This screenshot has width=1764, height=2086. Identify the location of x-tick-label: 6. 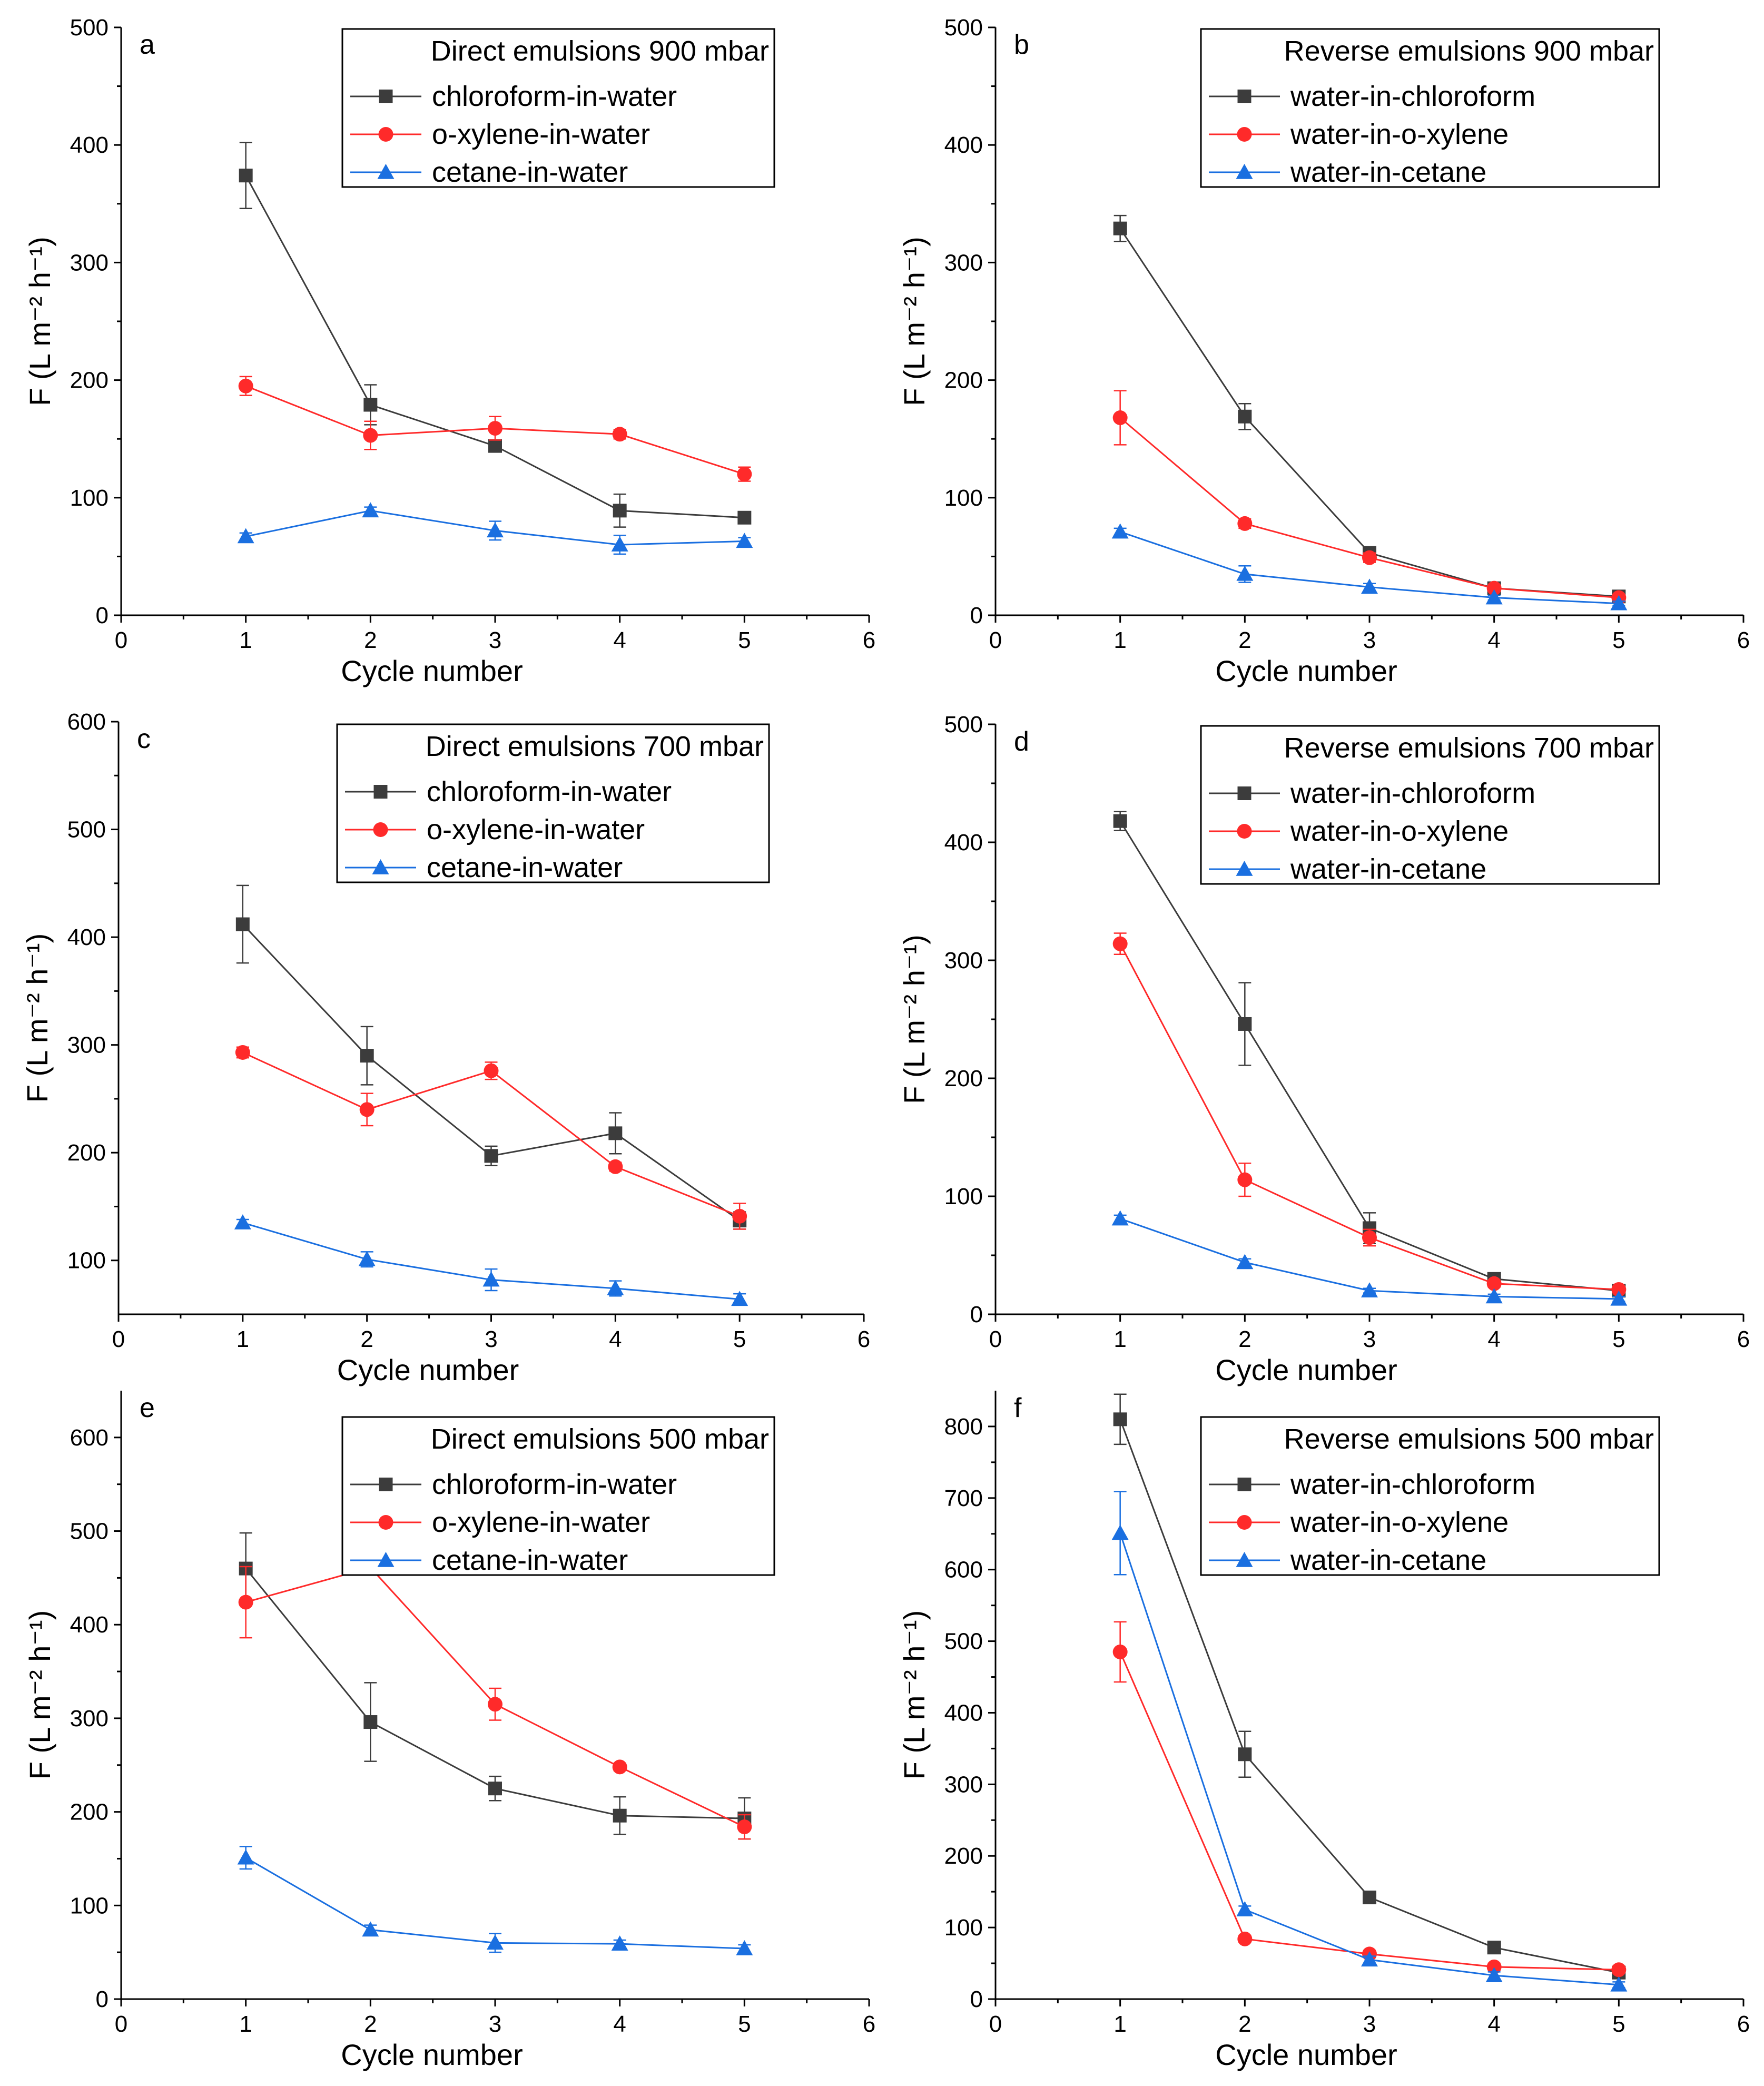
(869, 2024).